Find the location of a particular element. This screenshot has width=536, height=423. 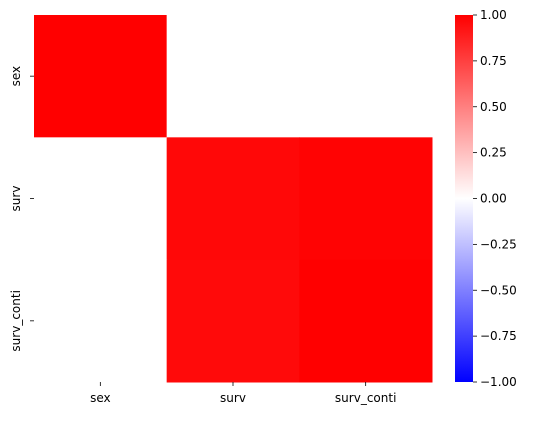

column-tick-label: surv_conti is located at coordinates (365, 398).